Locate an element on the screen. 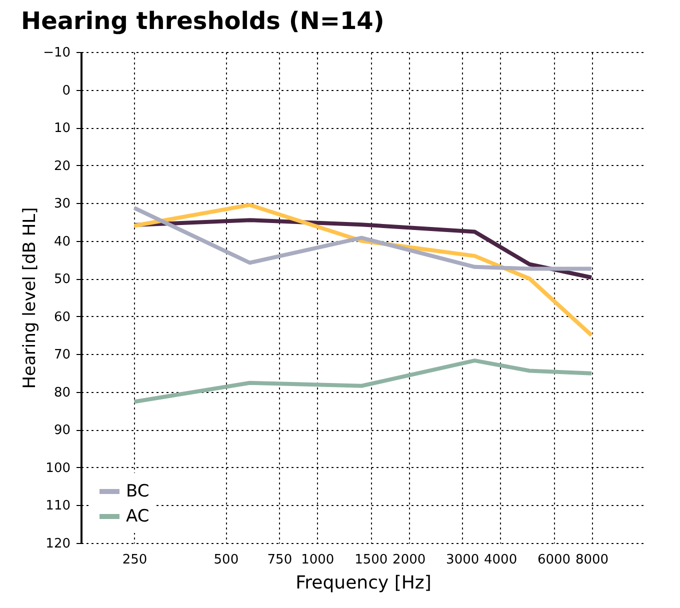  x-tick-label: 1000 is located at coordinates (317, 560).